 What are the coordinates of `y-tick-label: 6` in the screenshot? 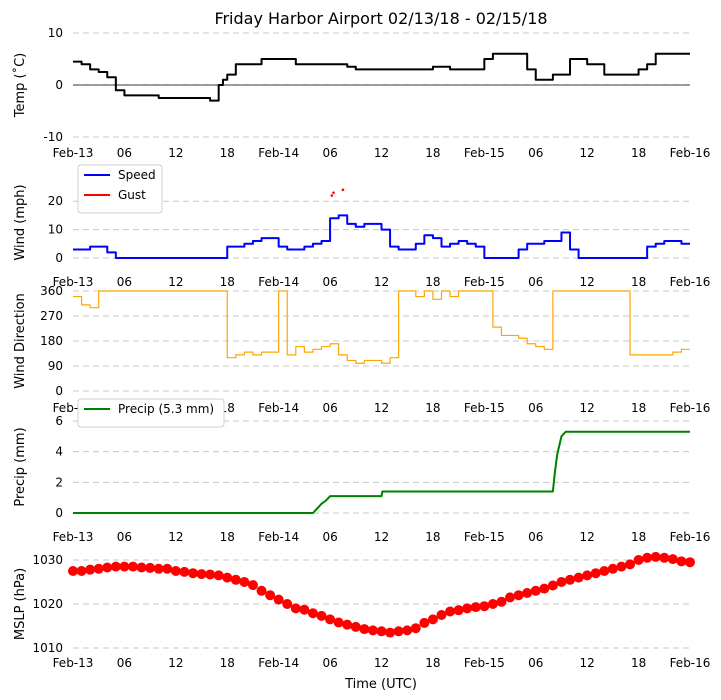 It's located at (59, 421).